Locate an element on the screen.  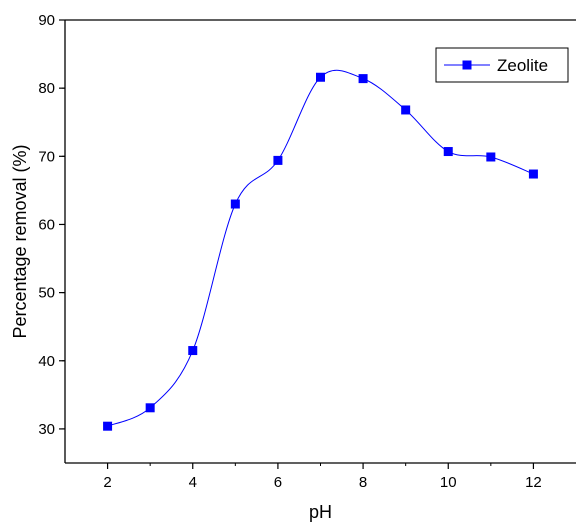
y-tick-label: 90 is located at coordinates (46, 20).